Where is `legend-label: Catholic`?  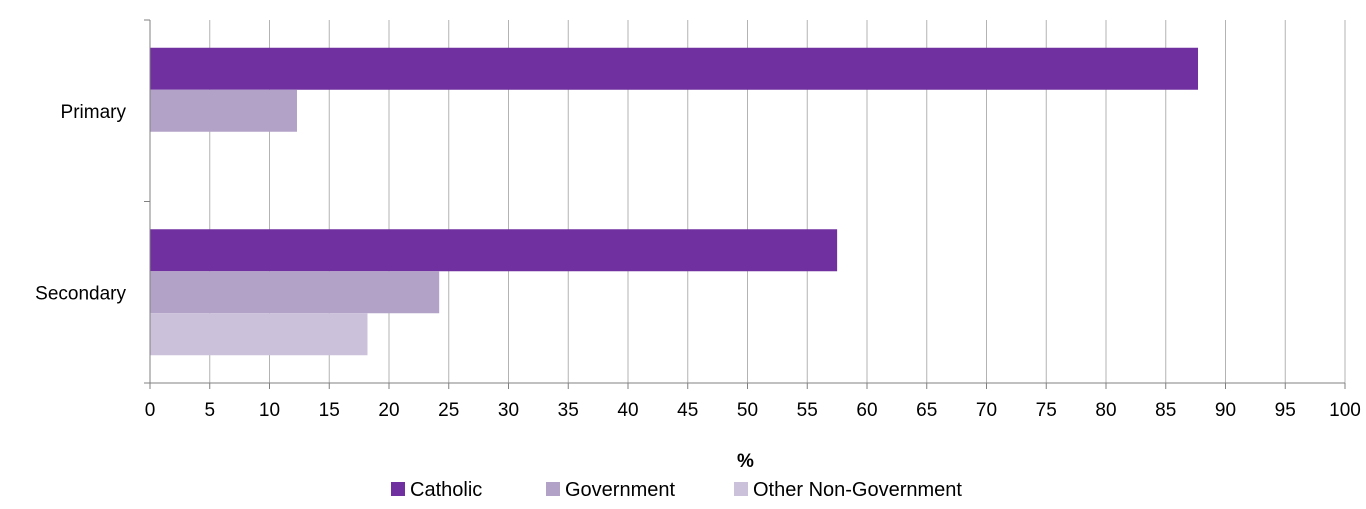
legend-label: Catholic is located at coordinates (446, 490).